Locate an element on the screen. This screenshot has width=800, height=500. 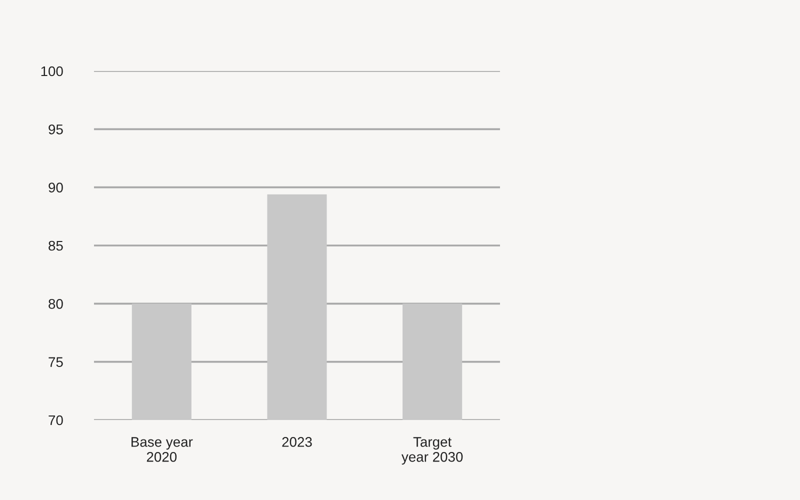
x-tick-label: Target year 2030 is located at coordinates (432, 451).